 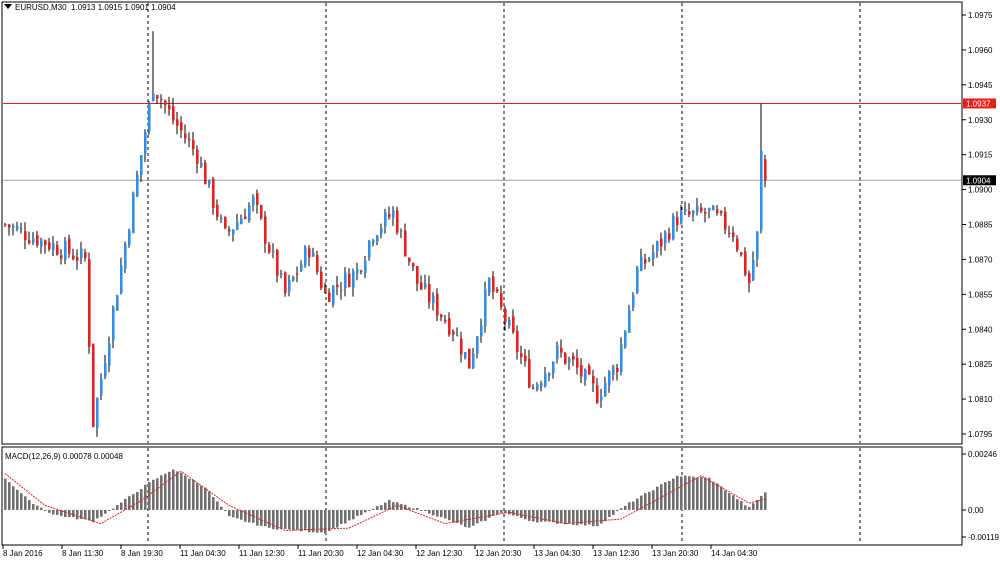 I want to click on price-tick-label: 1.0960, so click(x=980, y=50).